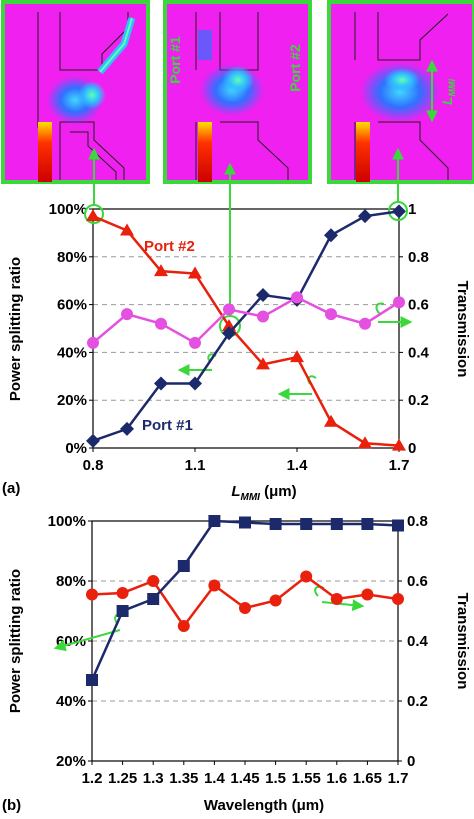 The height and width of the screenshot is (819, 474). Describe the element at coordinates (76, 448) in the screenshot. I see `y-tick-label-left: 0%` at that location.